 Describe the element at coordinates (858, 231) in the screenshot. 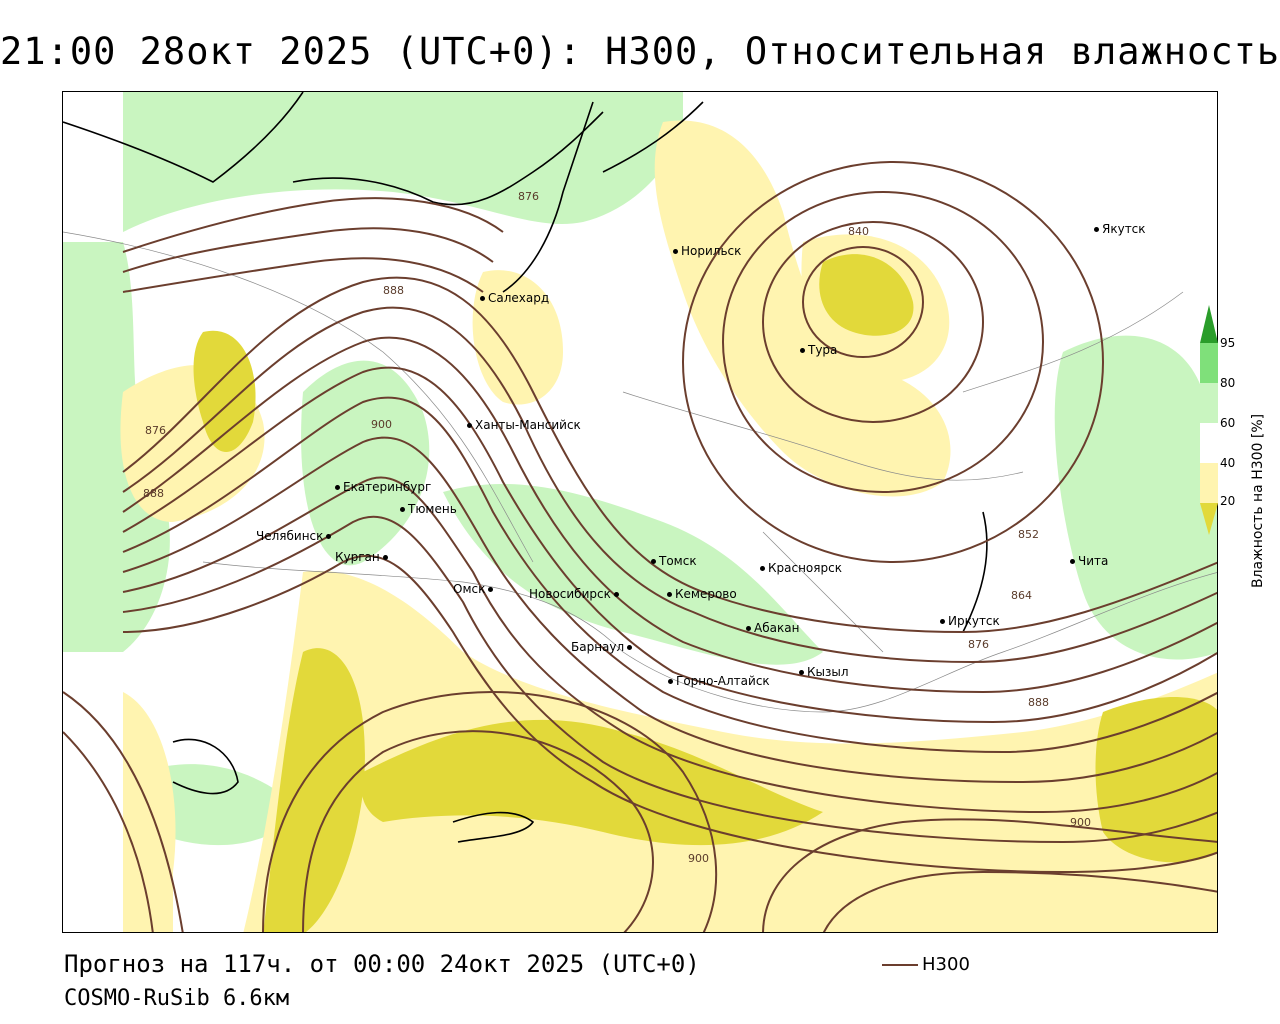

I see `contour-label: 840` at that location.